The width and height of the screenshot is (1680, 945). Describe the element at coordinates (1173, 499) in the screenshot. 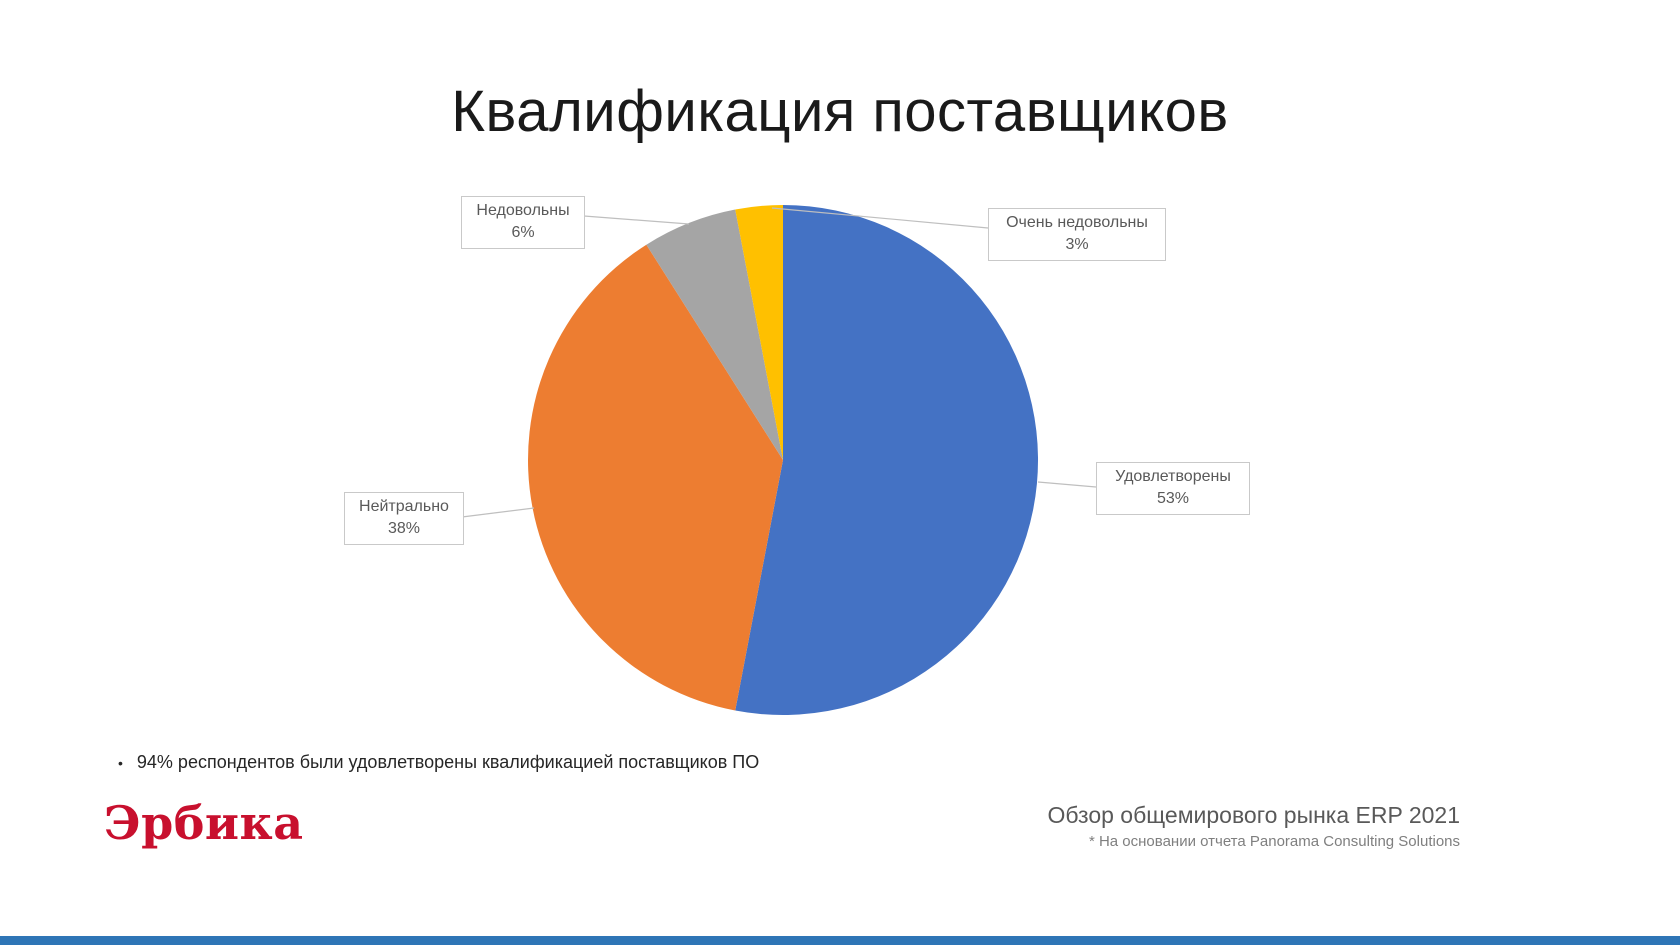

I see `callout-value: 53%` at that location.